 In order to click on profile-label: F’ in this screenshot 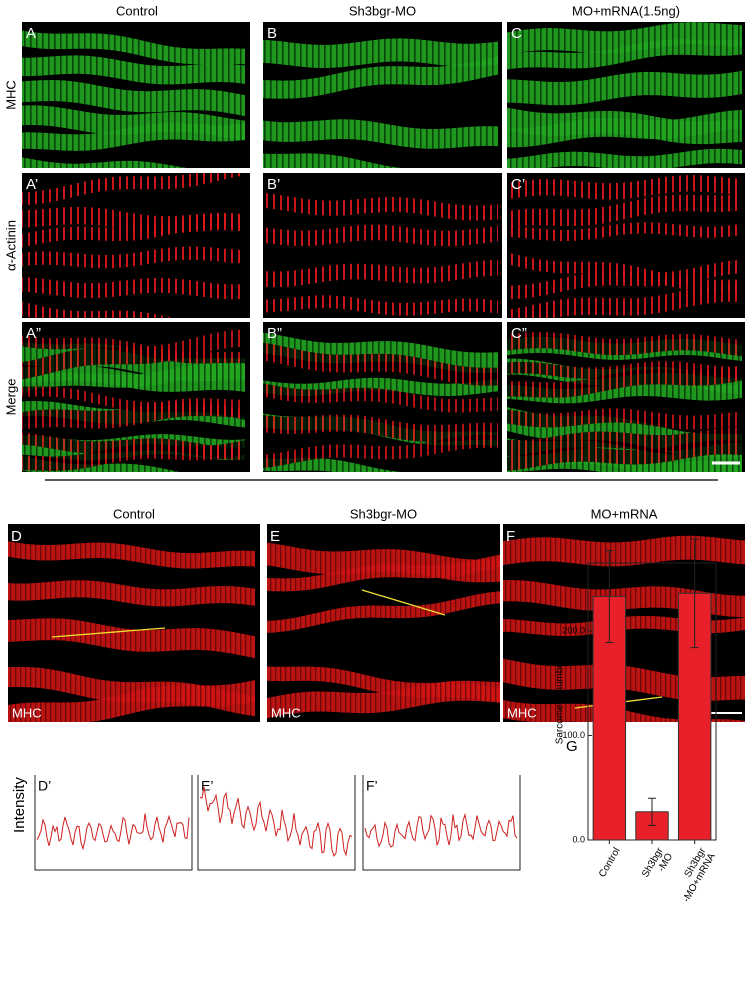, I will do `click(372, 786)`.